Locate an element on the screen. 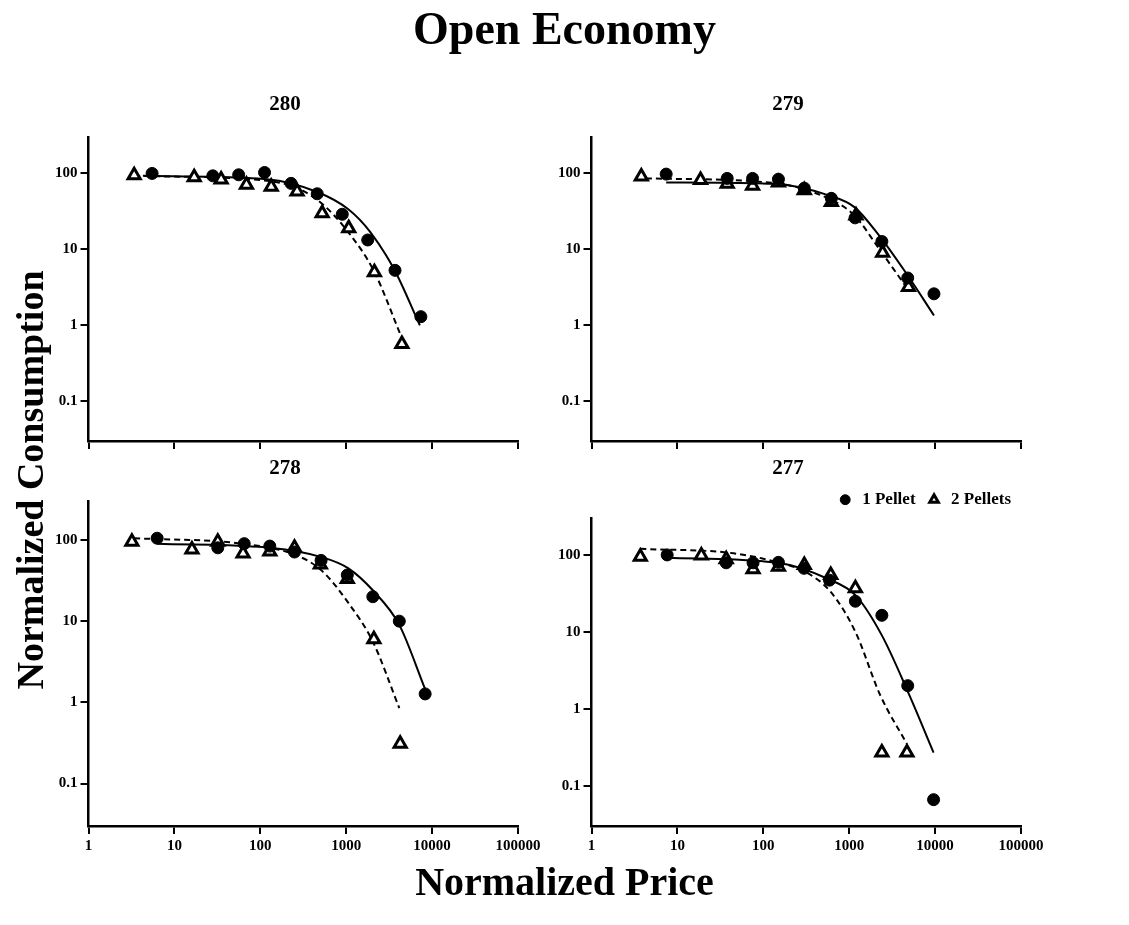  text: Open Economy is located at coordinates (564, 28).